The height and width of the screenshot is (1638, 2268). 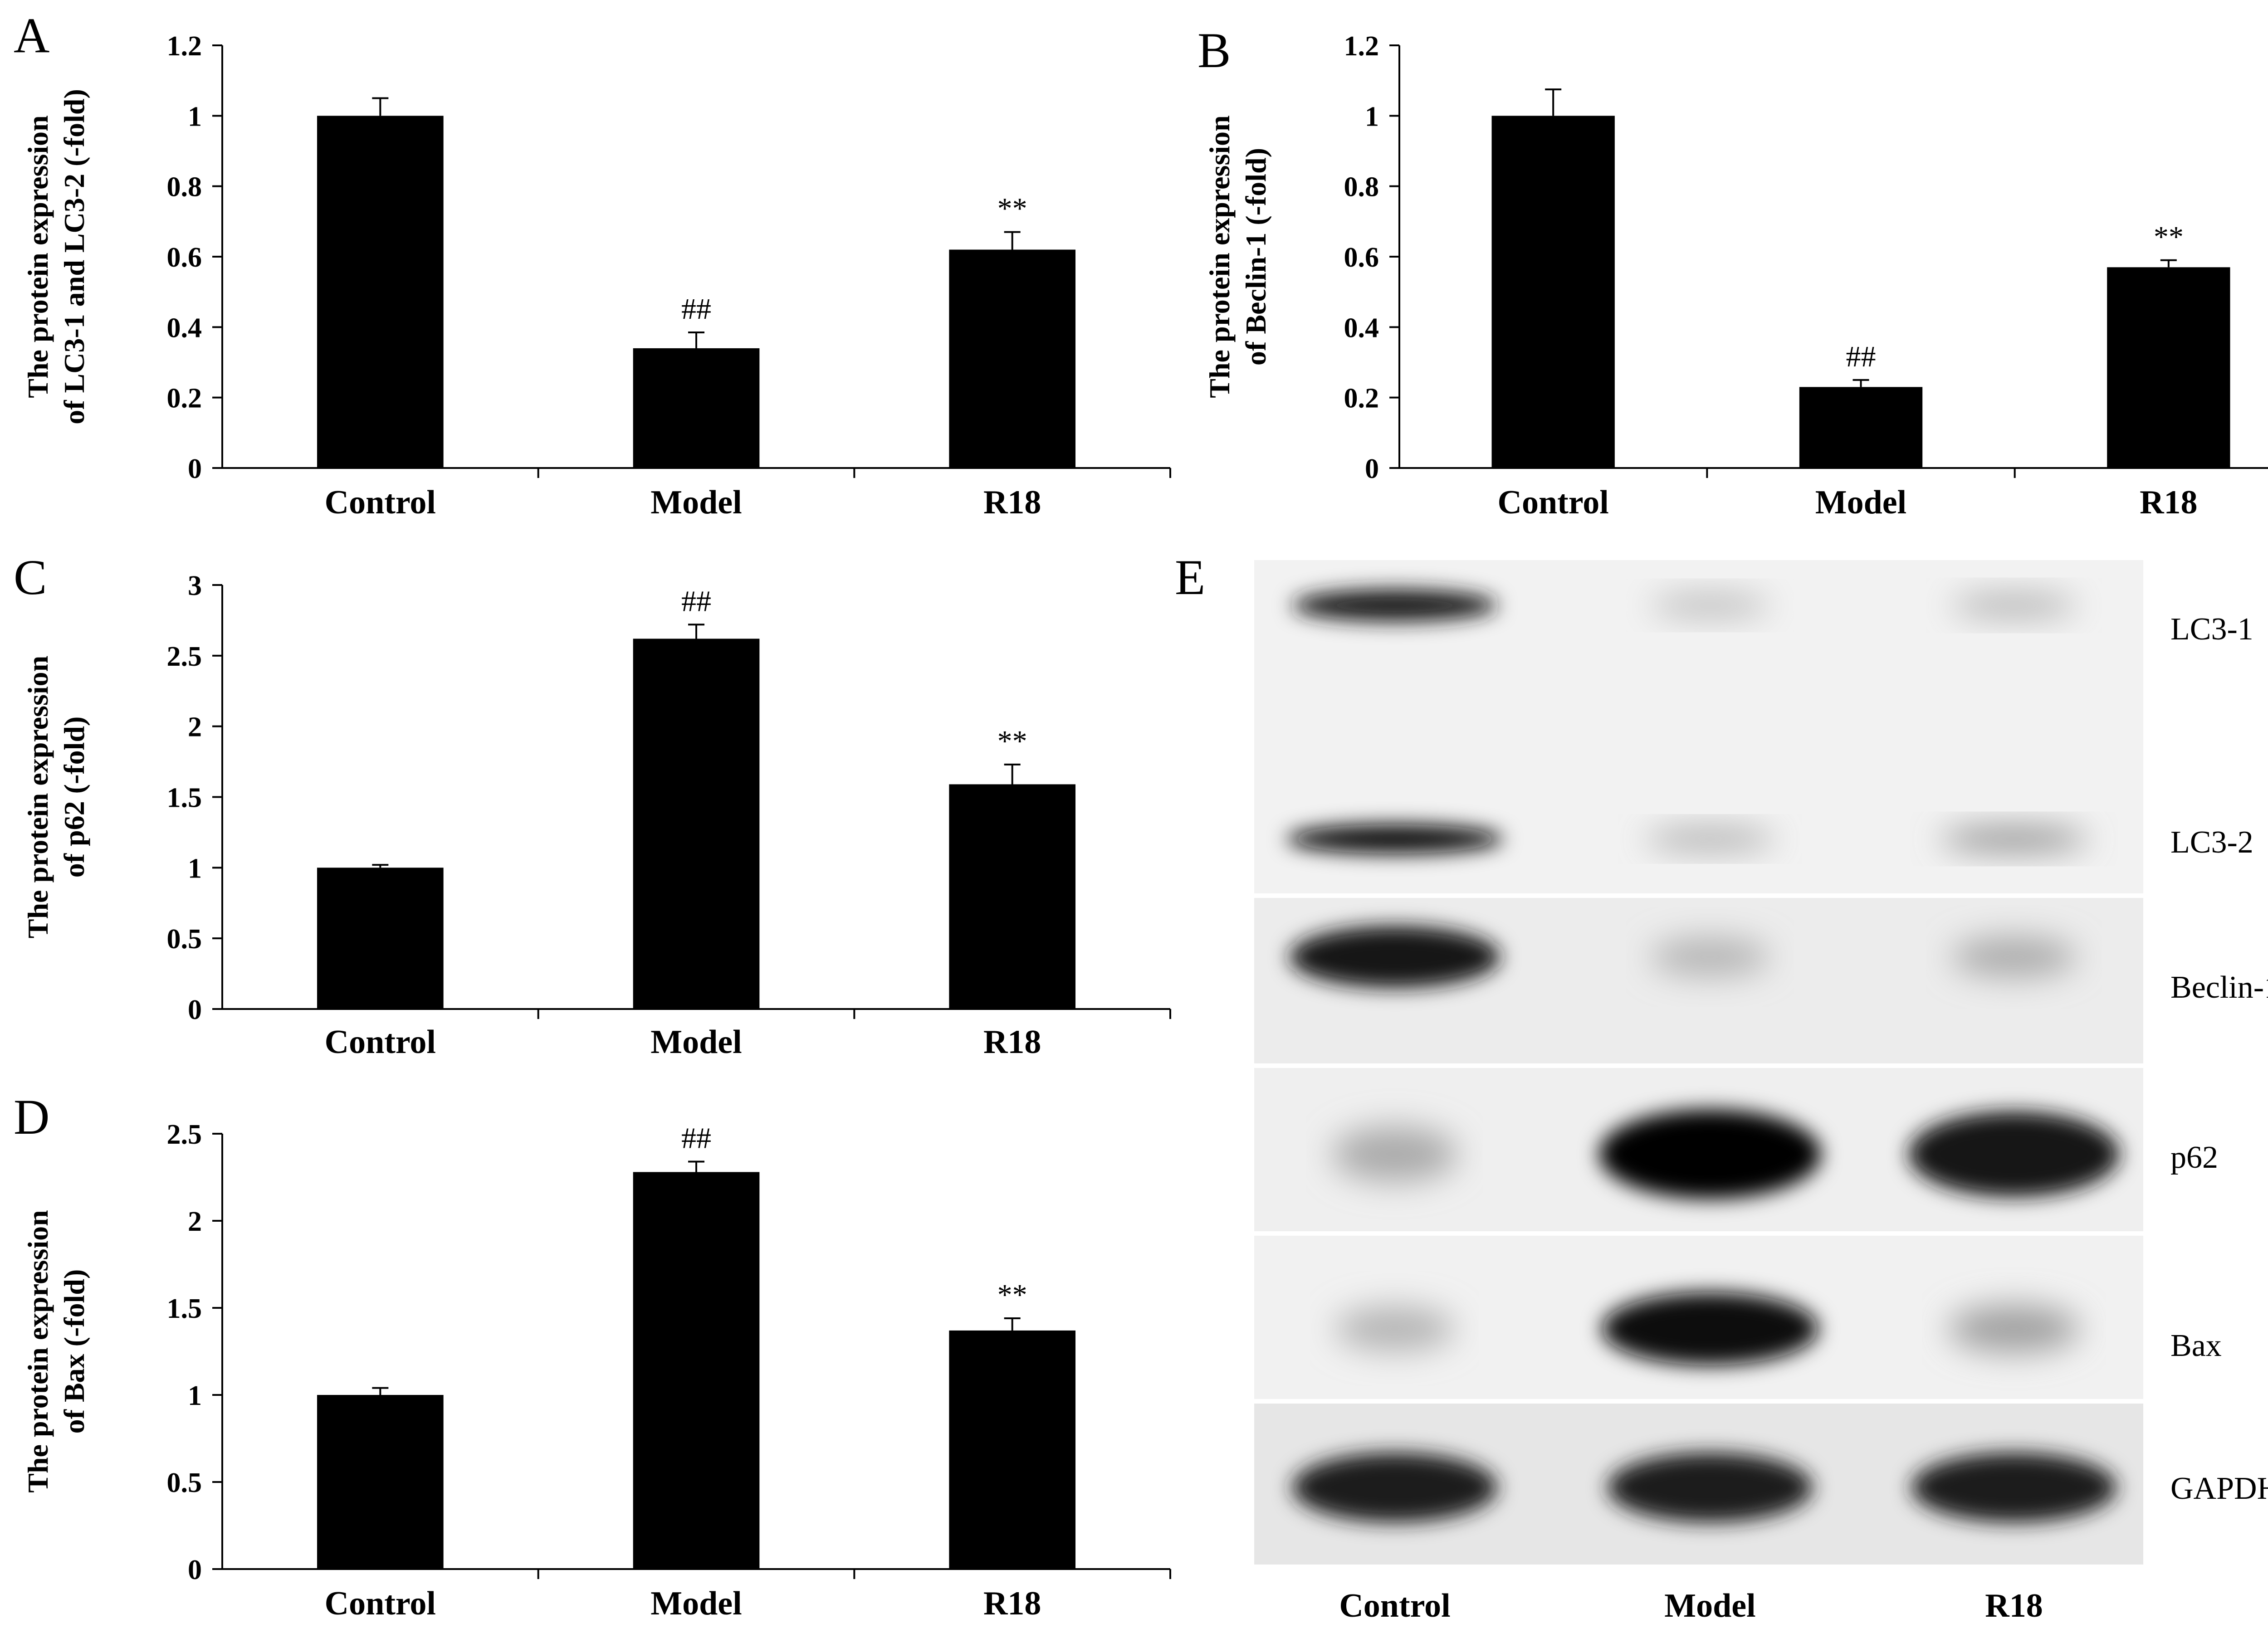 I want to click on band-label-p62: p62, so click(x=2194, y=1157).